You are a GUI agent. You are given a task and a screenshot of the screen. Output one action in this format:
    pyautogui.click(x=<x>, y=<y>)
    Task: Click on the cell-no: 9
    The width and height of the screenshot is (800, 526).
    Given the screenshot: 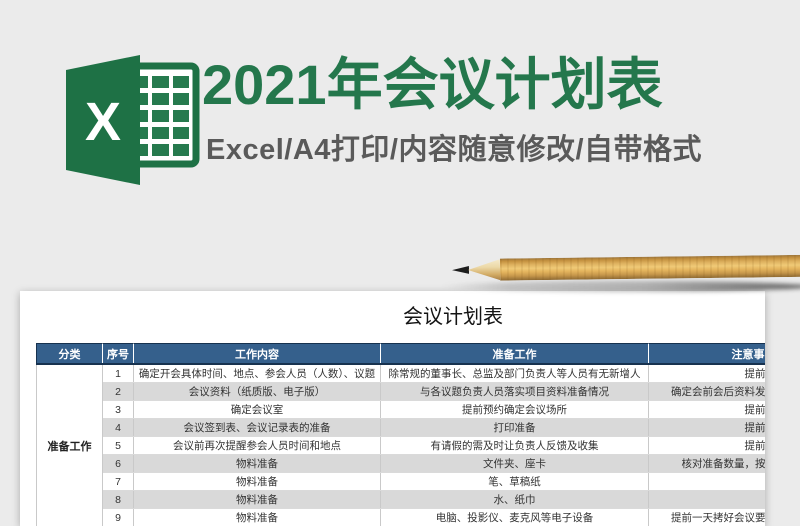 What is the action you would take?
    pyautogui.click(x=118, y=517)
    